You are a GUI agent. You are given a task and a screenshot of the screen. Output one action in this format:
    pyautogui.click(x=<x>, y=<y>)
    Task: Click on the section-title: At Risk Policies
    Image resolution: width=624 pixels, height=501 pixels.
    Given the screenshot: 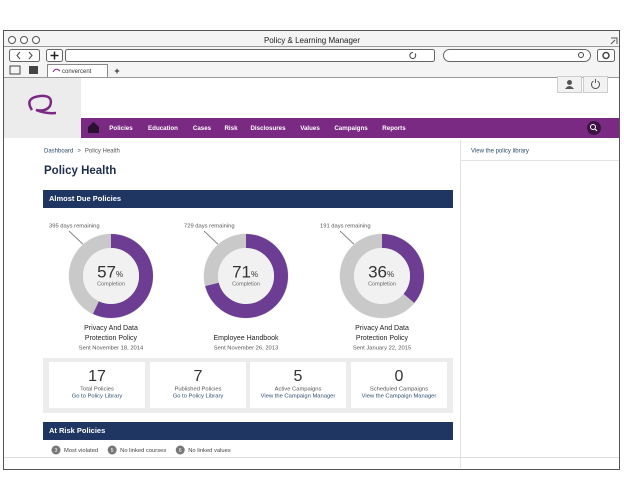 What is the action you would take?
    pyautogui.click(x=77, y=430)
    